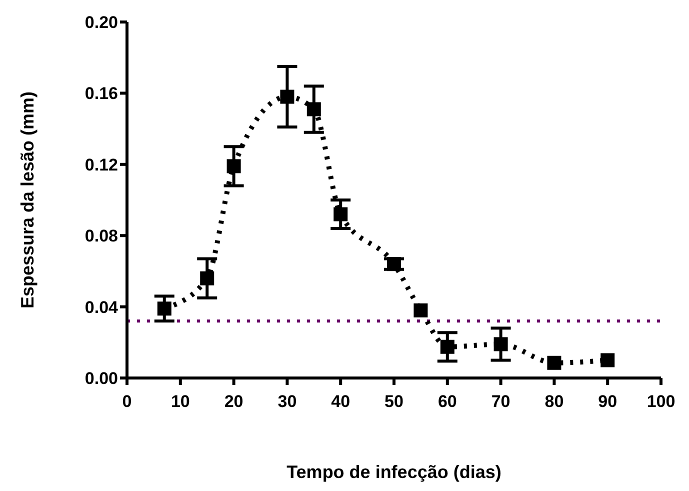 Image resolution: width=689 pixels, height=491 pixels. Describe the element at coordinates (500, 401) in the screenshot. I see `x-tick-label: 70` at that location.